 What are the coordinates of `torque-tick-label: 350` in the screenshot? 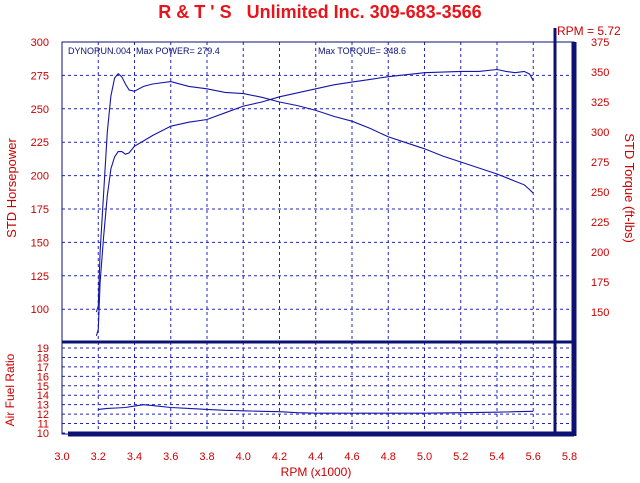 It's located at (600, 73).